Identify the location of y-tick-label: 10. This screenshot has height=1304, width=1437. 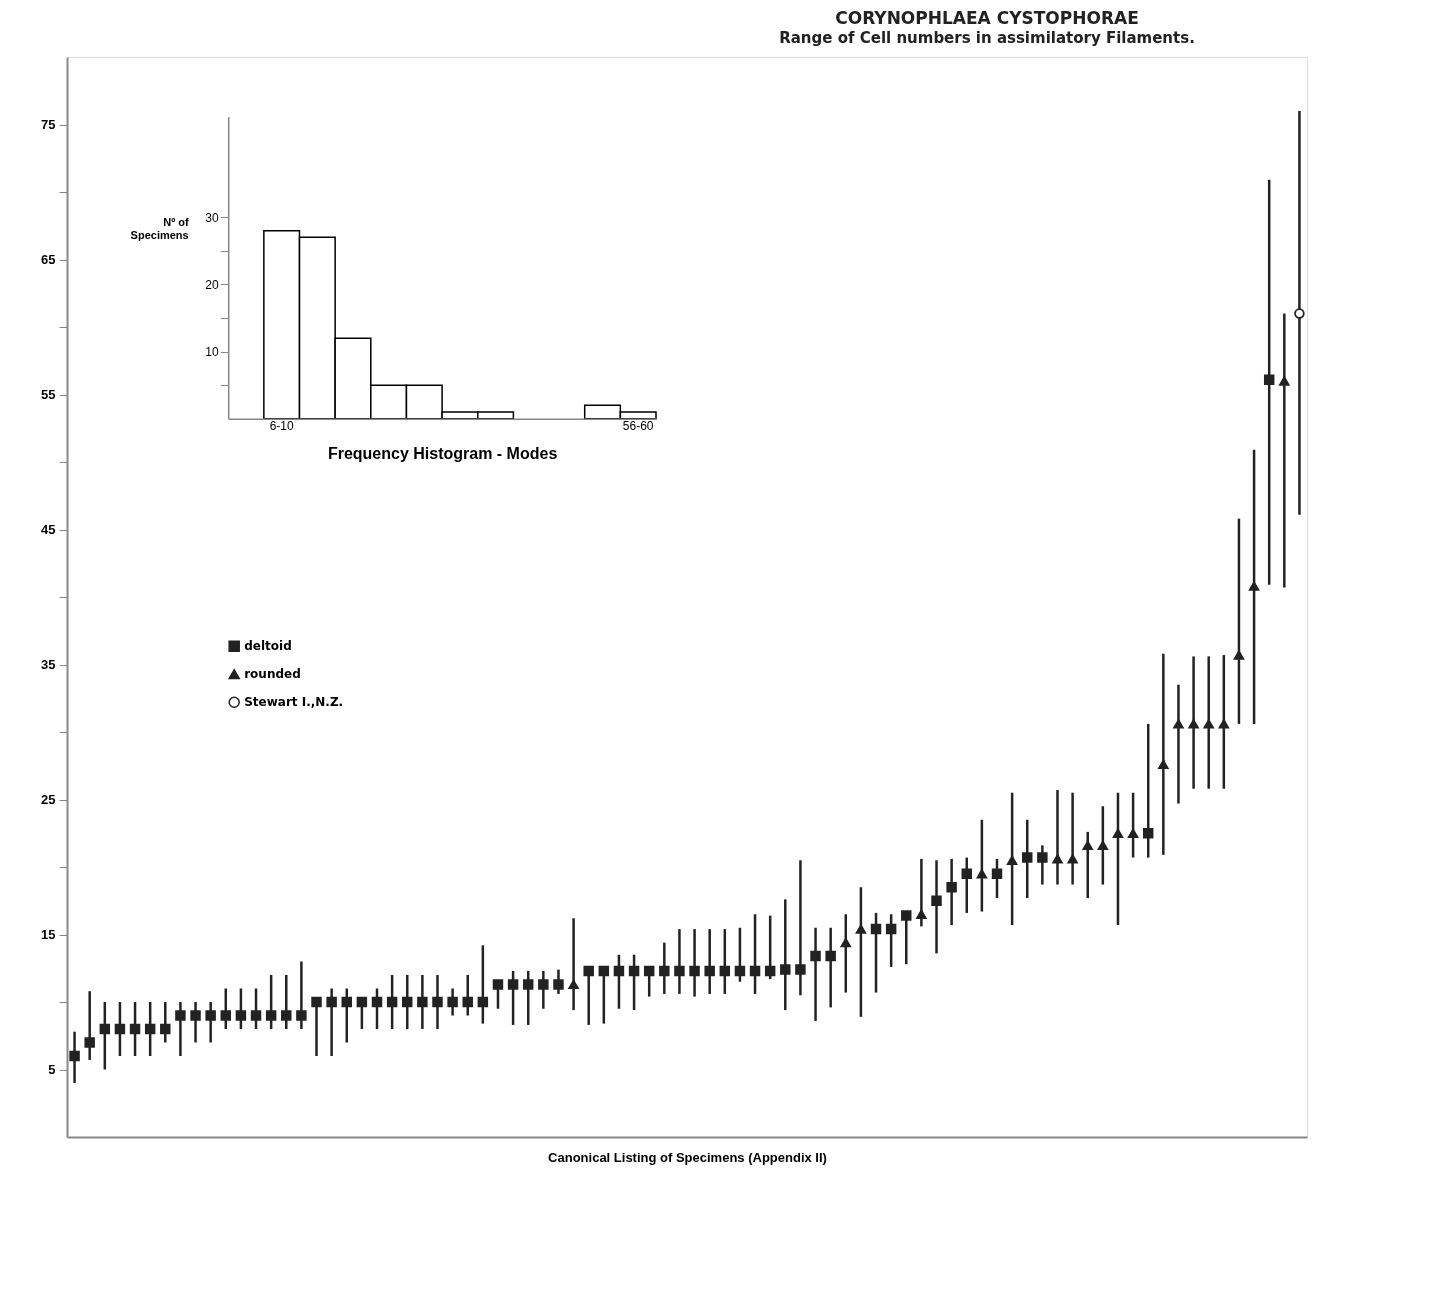
(212, 352).